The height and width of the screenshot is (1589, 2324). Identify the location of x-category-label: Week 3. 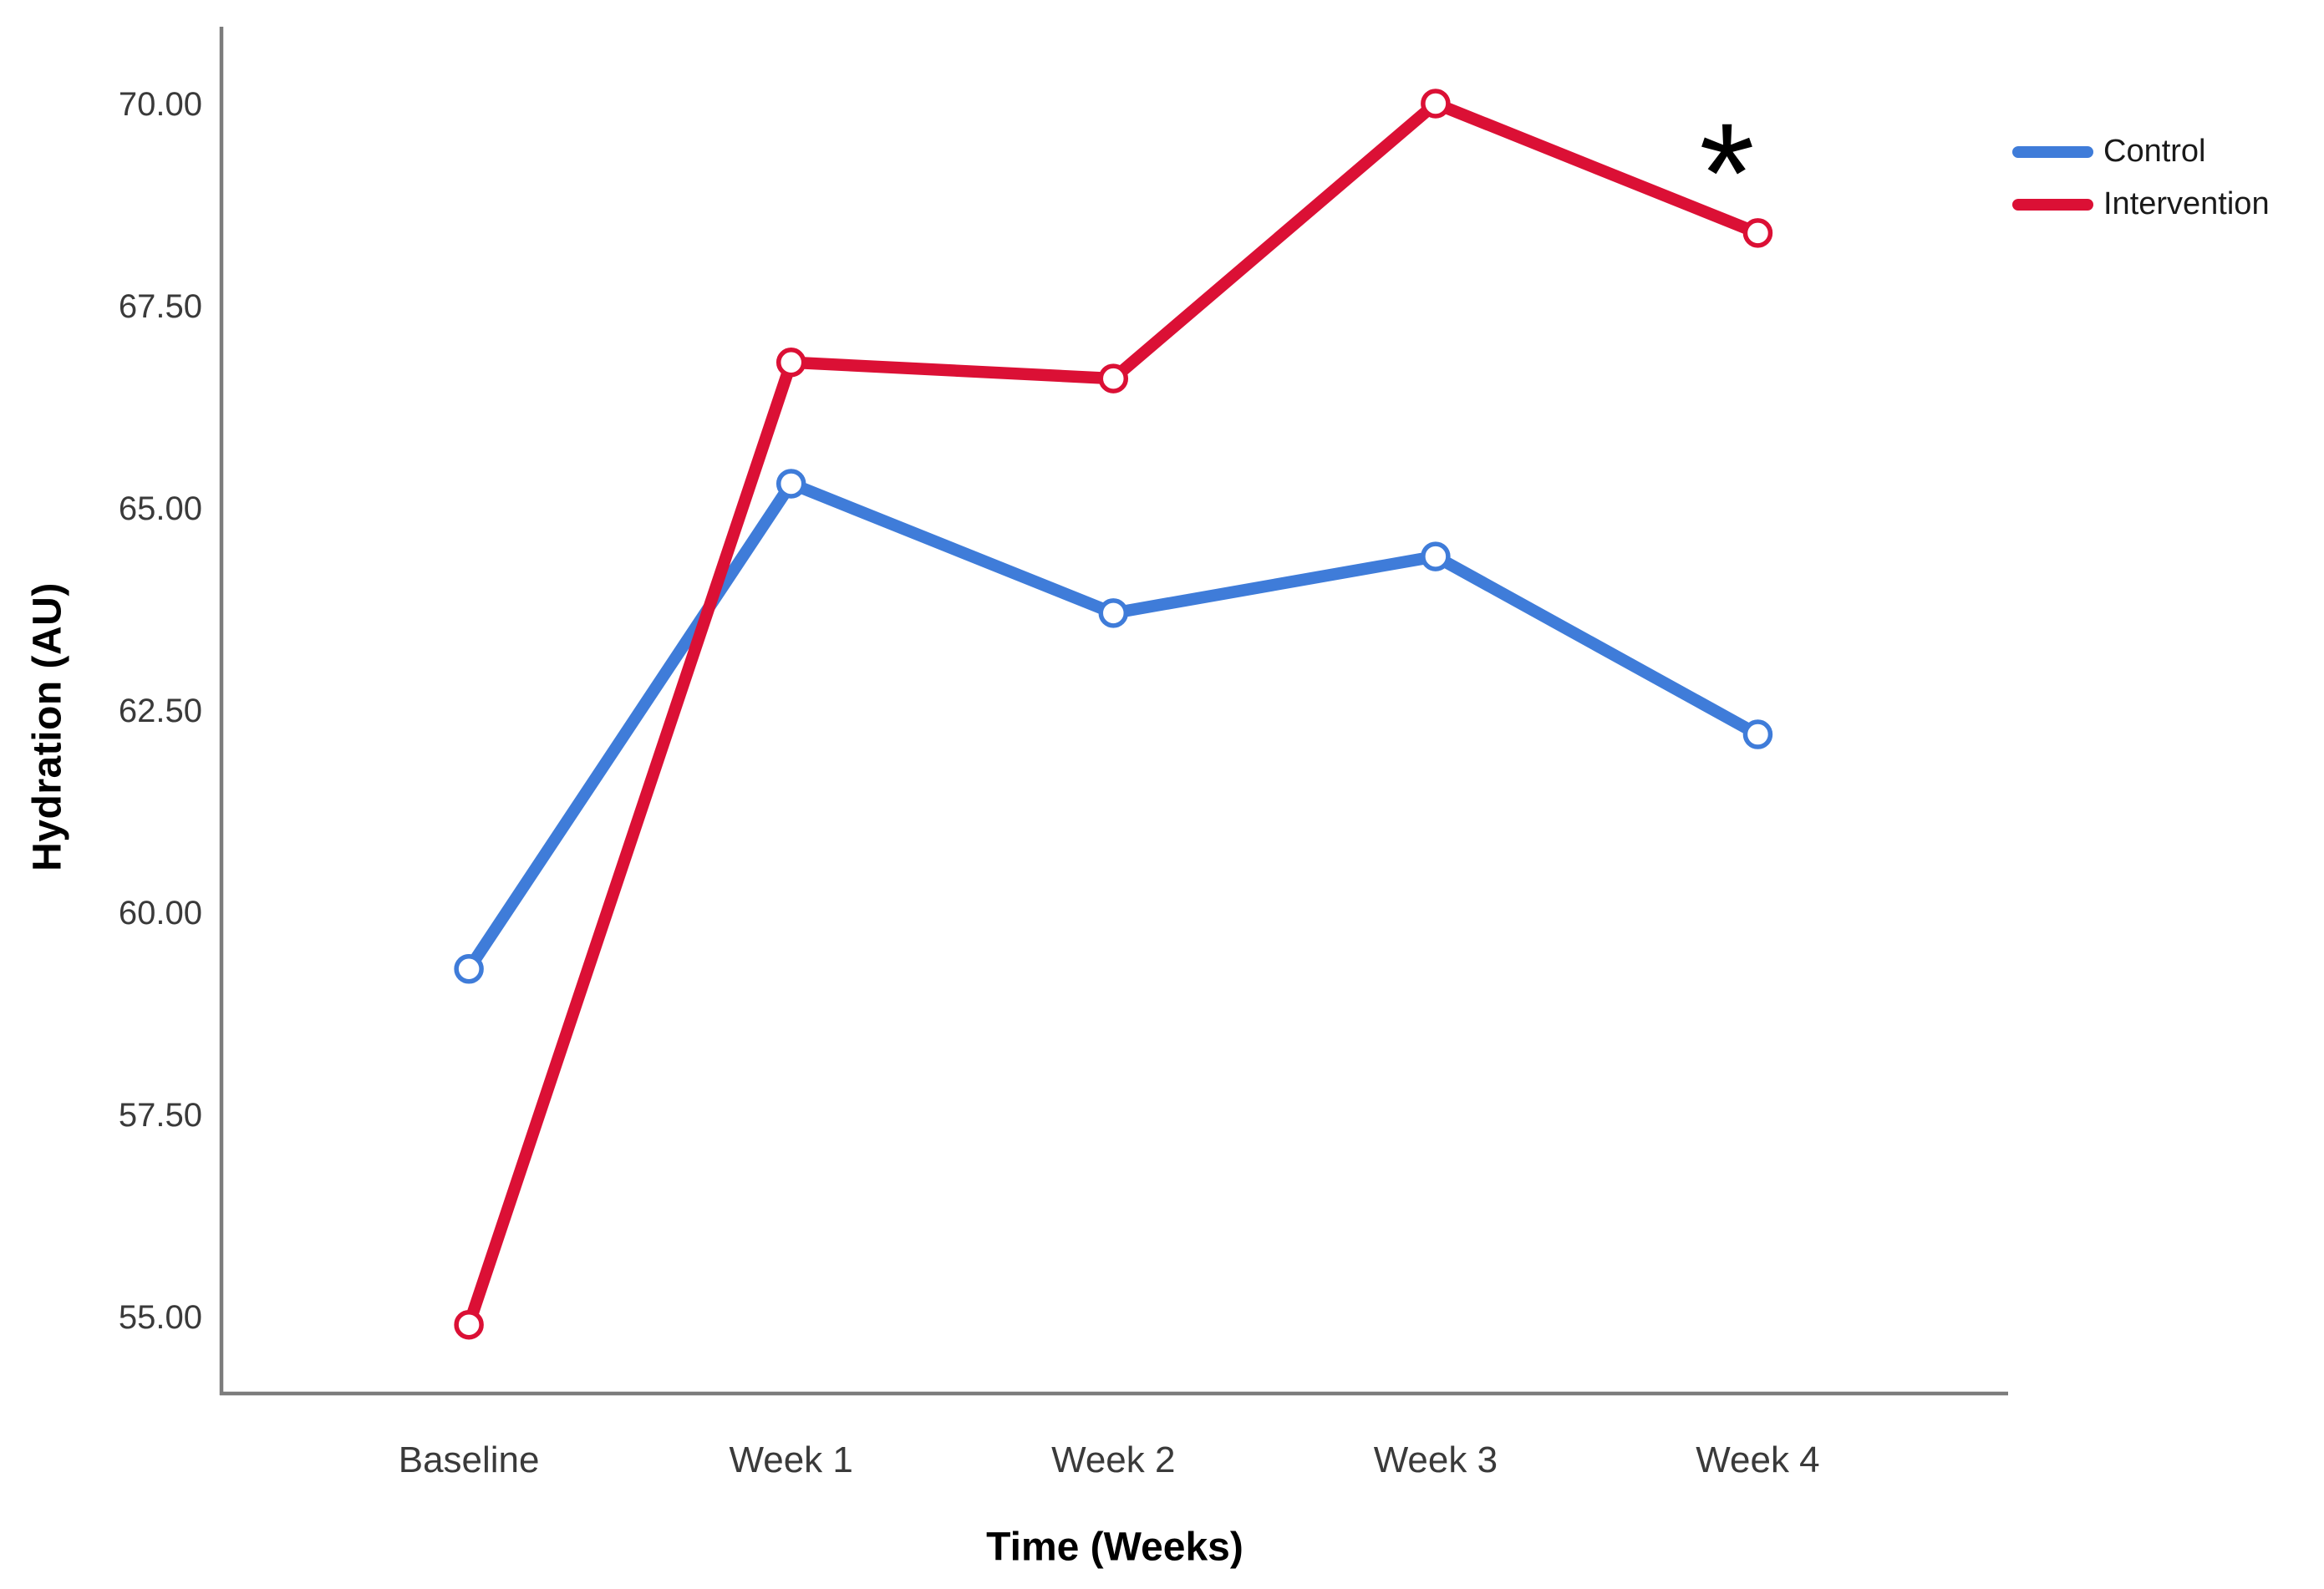
(1436, 1459).